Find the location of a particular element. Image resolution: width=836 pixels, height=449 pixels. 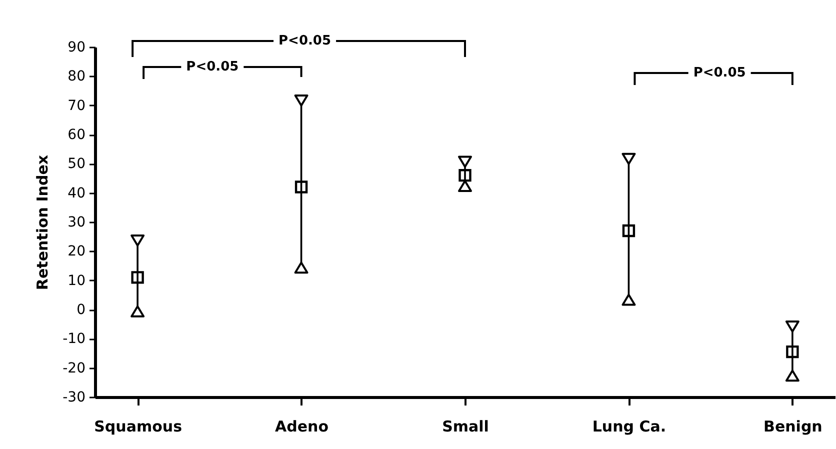

y-axis-title: Retention Index is located at coordinates (43, 222).